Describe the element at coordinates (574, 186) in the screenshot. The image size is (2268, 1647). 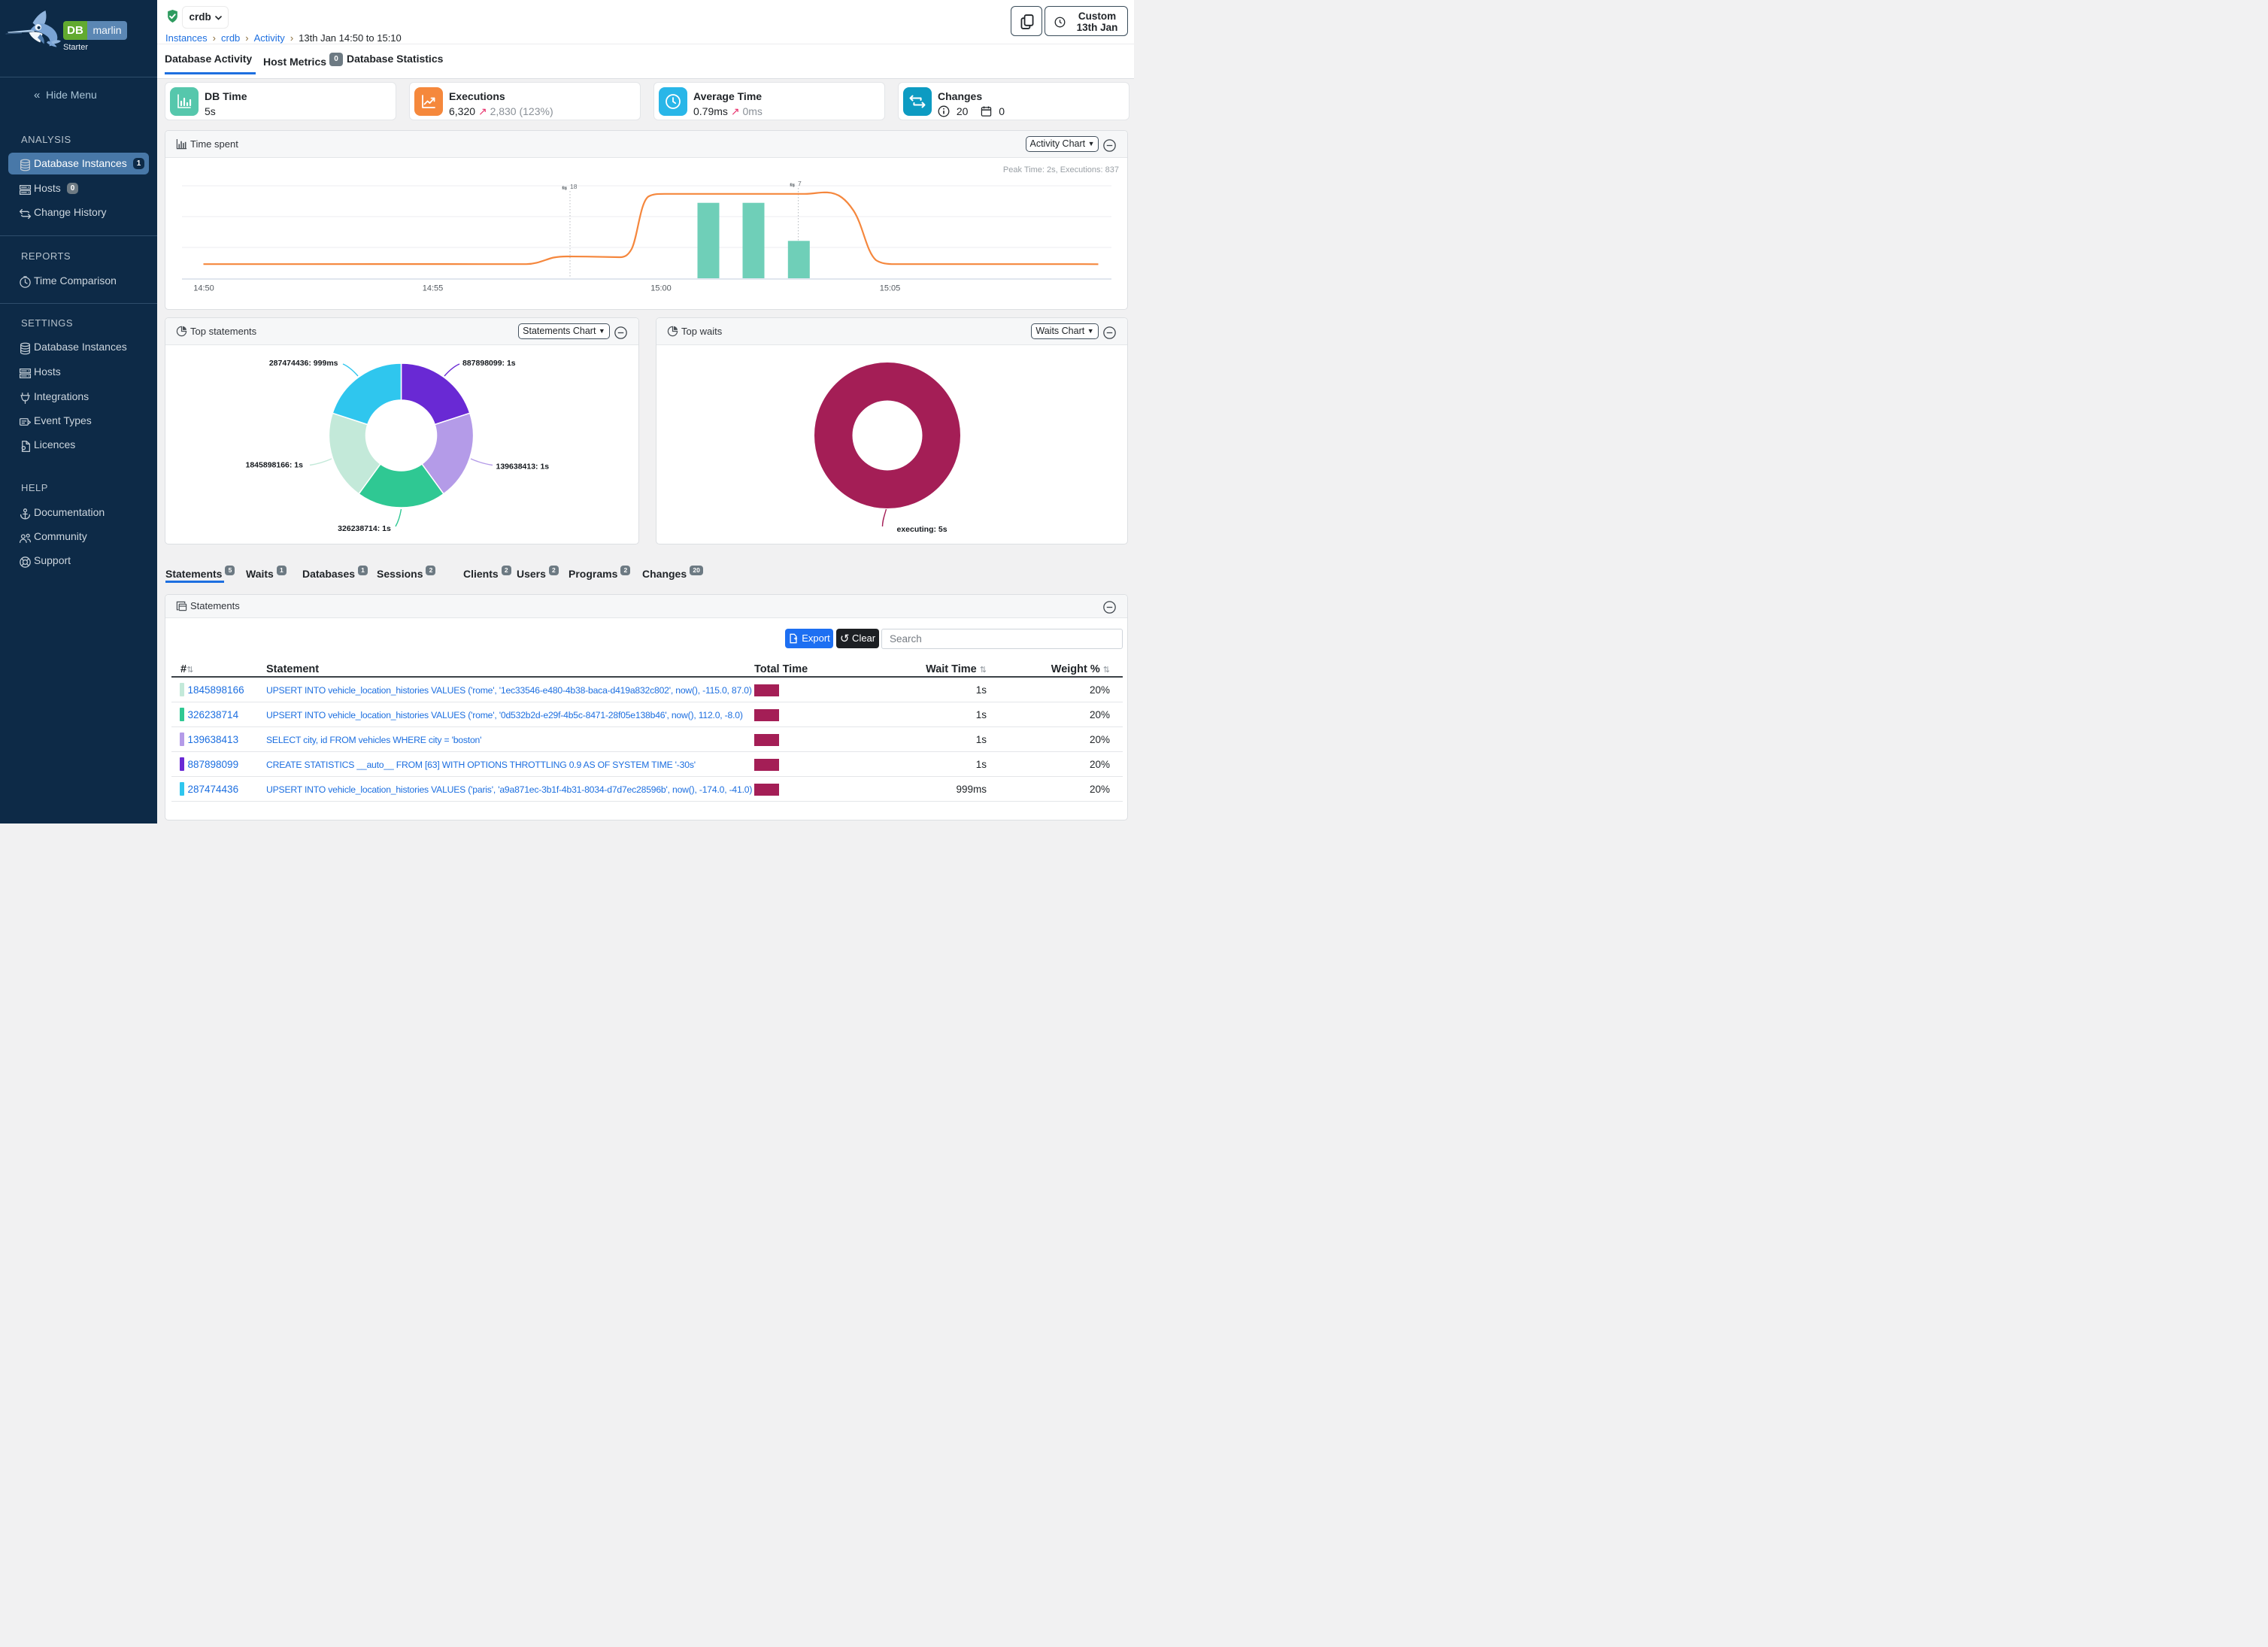
I see `svg-text: 18` at that location.